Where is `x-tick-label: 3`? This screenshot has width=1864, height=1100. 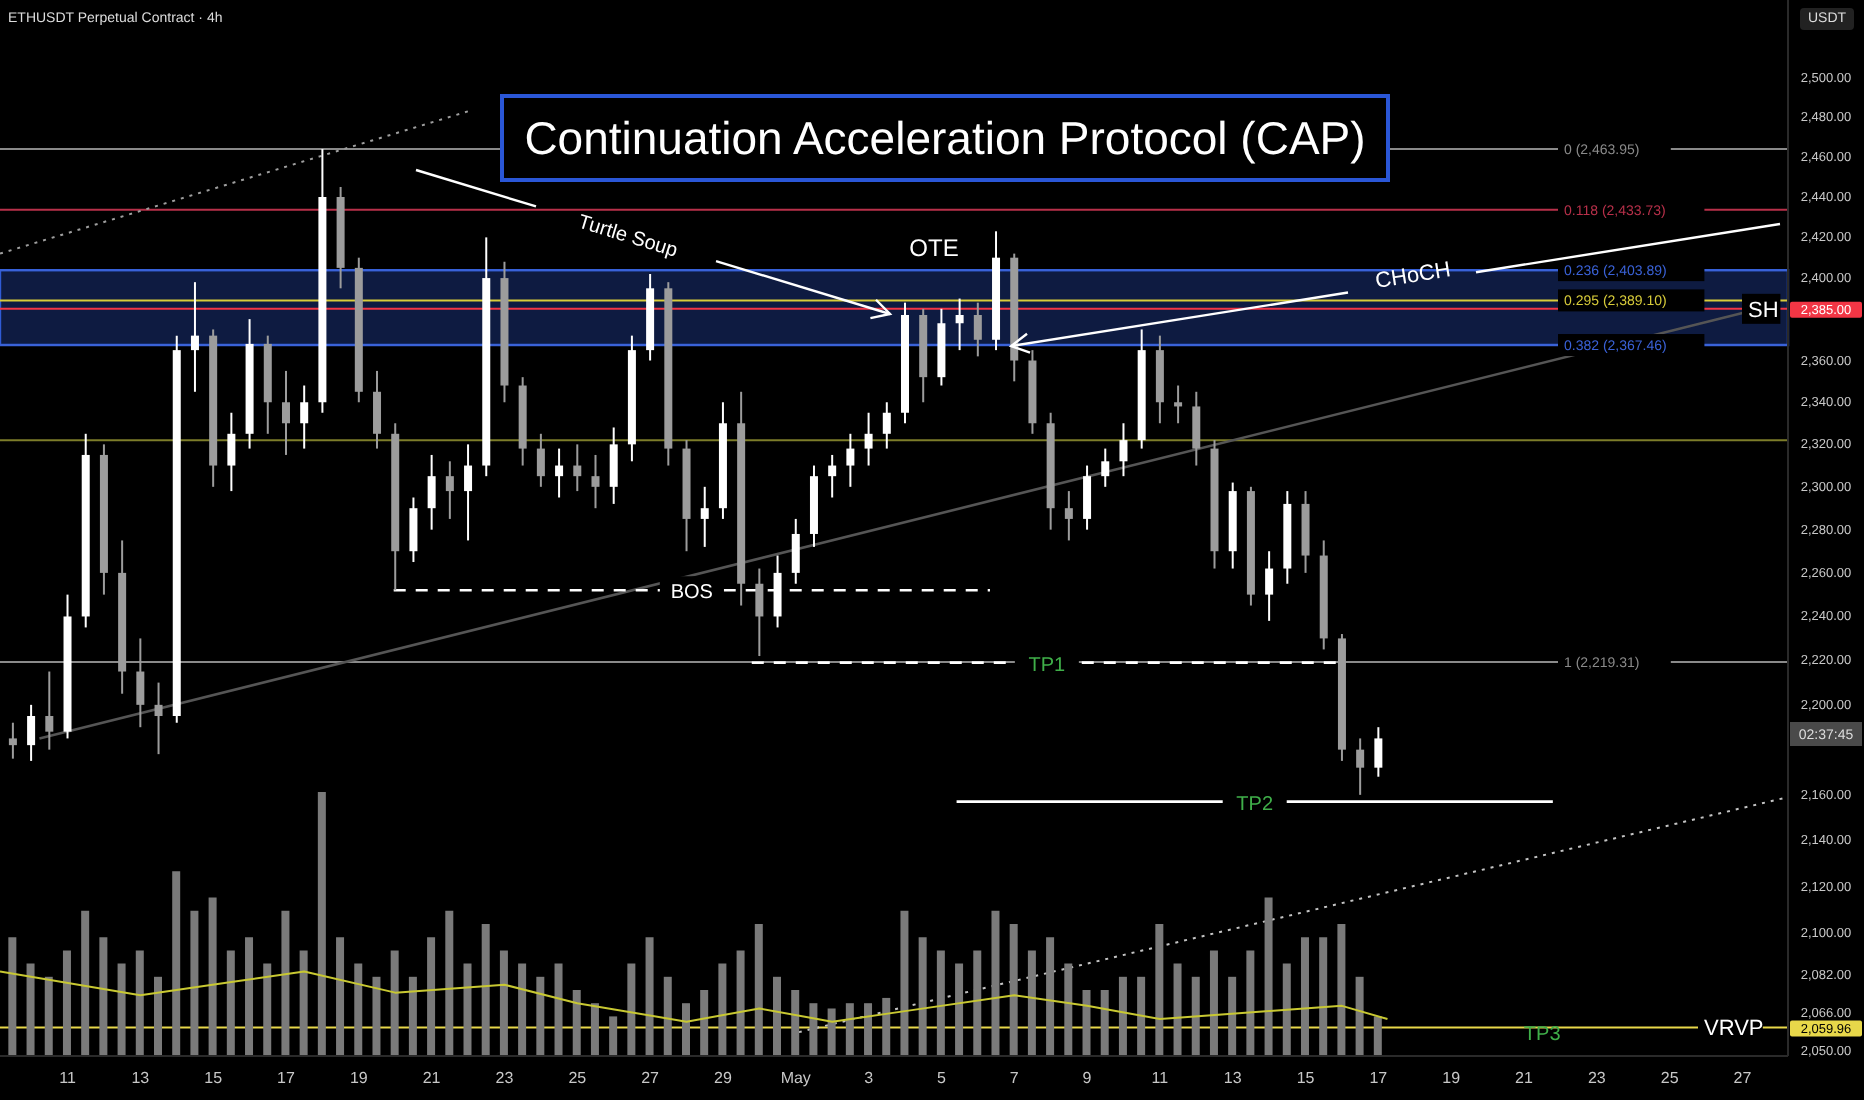 x-tick-label: 3 is located at coordinates (869, 1078).